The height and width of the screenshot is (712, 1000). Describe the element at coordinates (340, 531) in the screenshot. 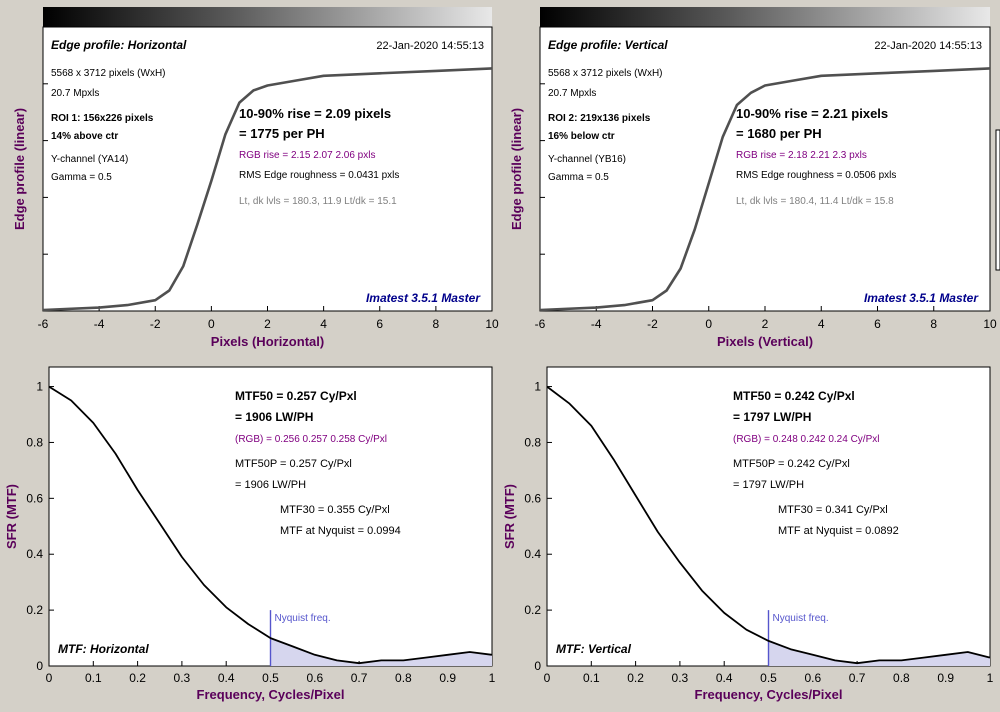

I see `mtf-at-nyquist: MTF at Nyquist = 0.0994` at that location.